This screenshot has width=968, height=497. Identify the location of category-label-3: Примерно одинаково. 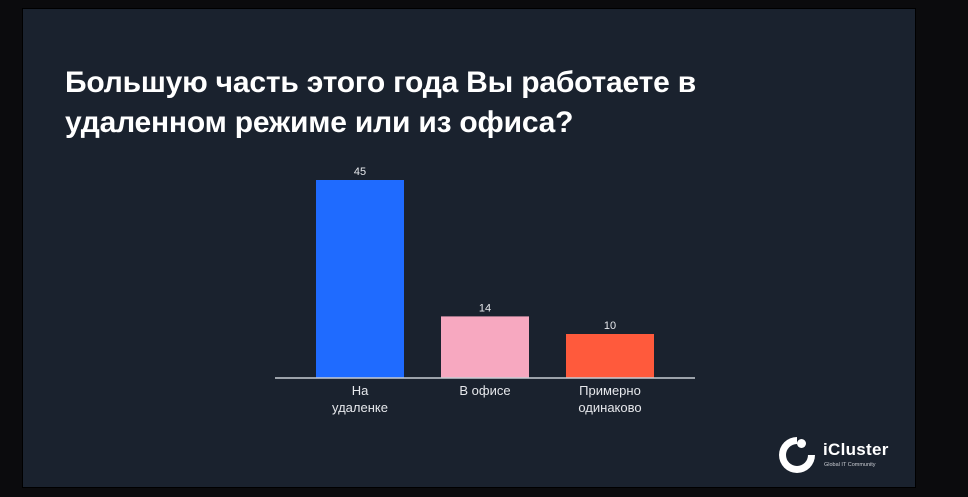
(609, 399).